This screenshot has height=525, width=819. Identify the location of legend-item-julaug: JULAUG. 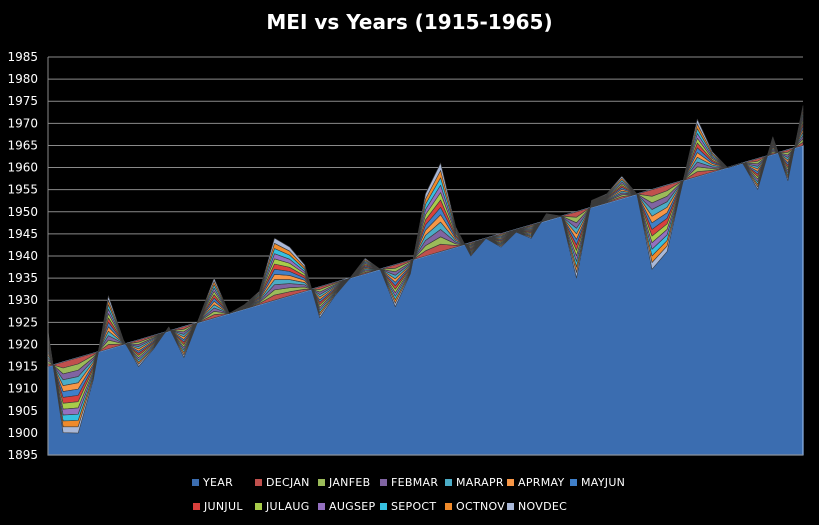
(282, 506).